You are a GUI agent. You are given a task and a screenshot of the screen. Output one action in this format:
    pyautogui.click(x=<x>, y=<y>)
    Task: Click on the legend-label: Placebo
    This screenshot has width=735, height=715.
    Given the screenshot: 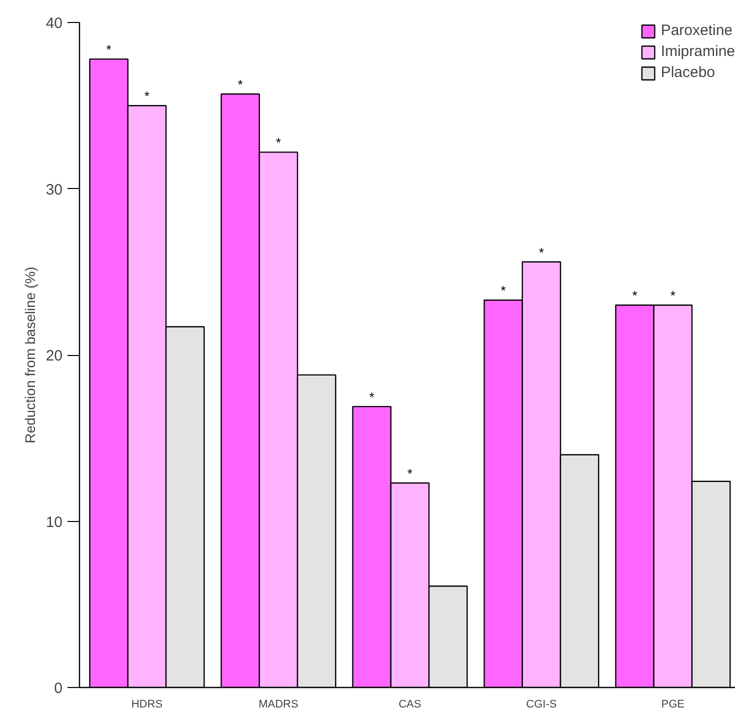 What is the action you would take?
    pyautogui.click(x=688, y=72)
    